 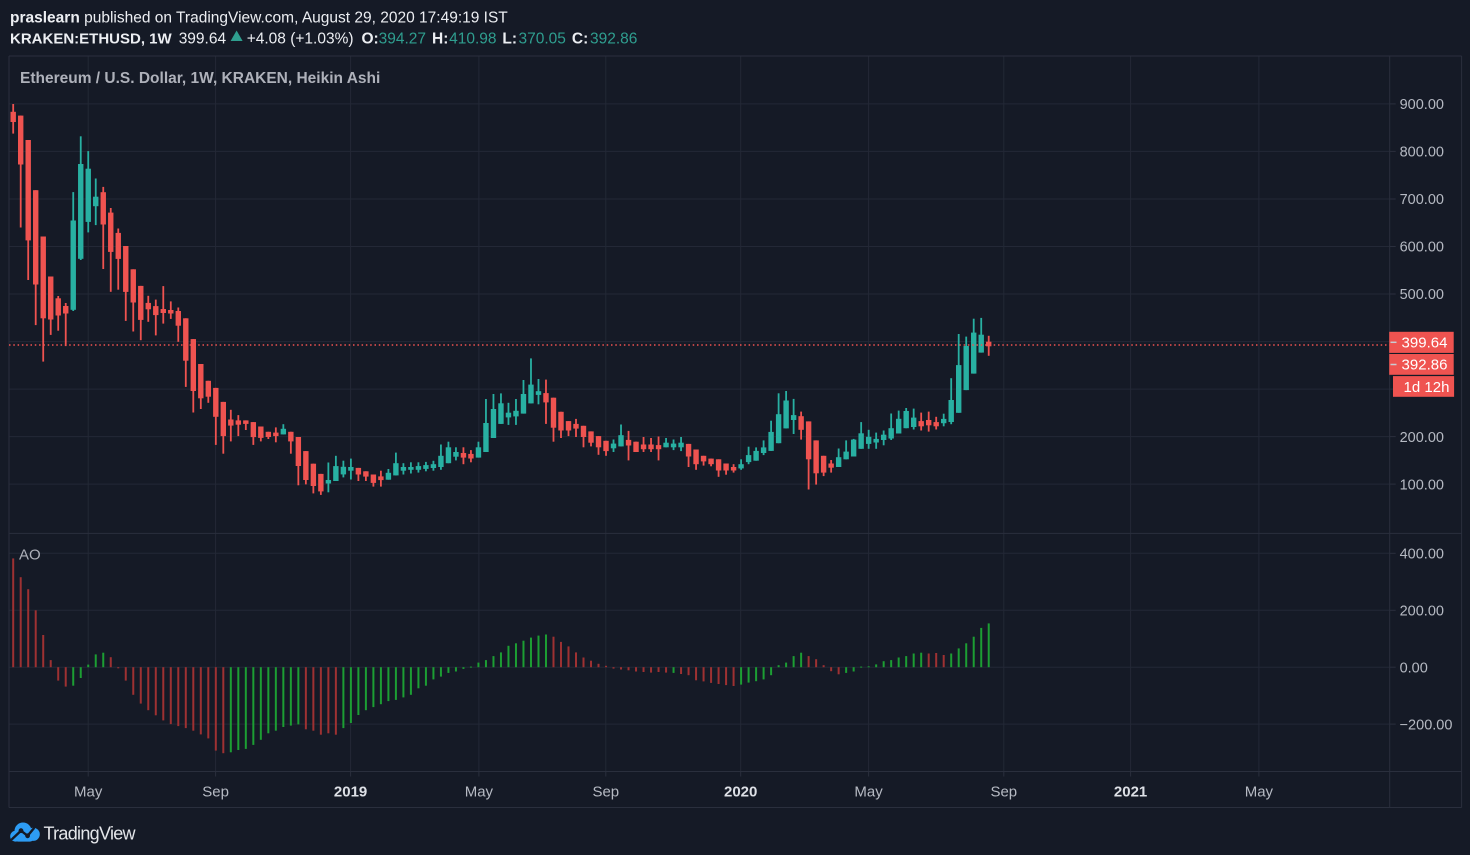 I want to click on svg-text: C:, so click(x=580, y=39).